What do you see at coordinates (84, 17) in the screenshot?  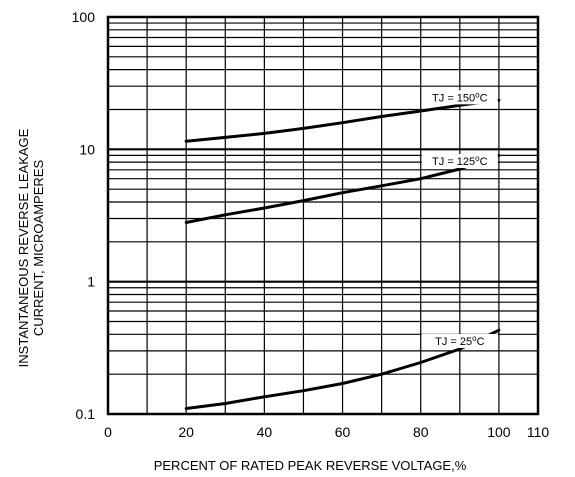 I see `y-tick-label: 100` at bounding box center [84, 17].